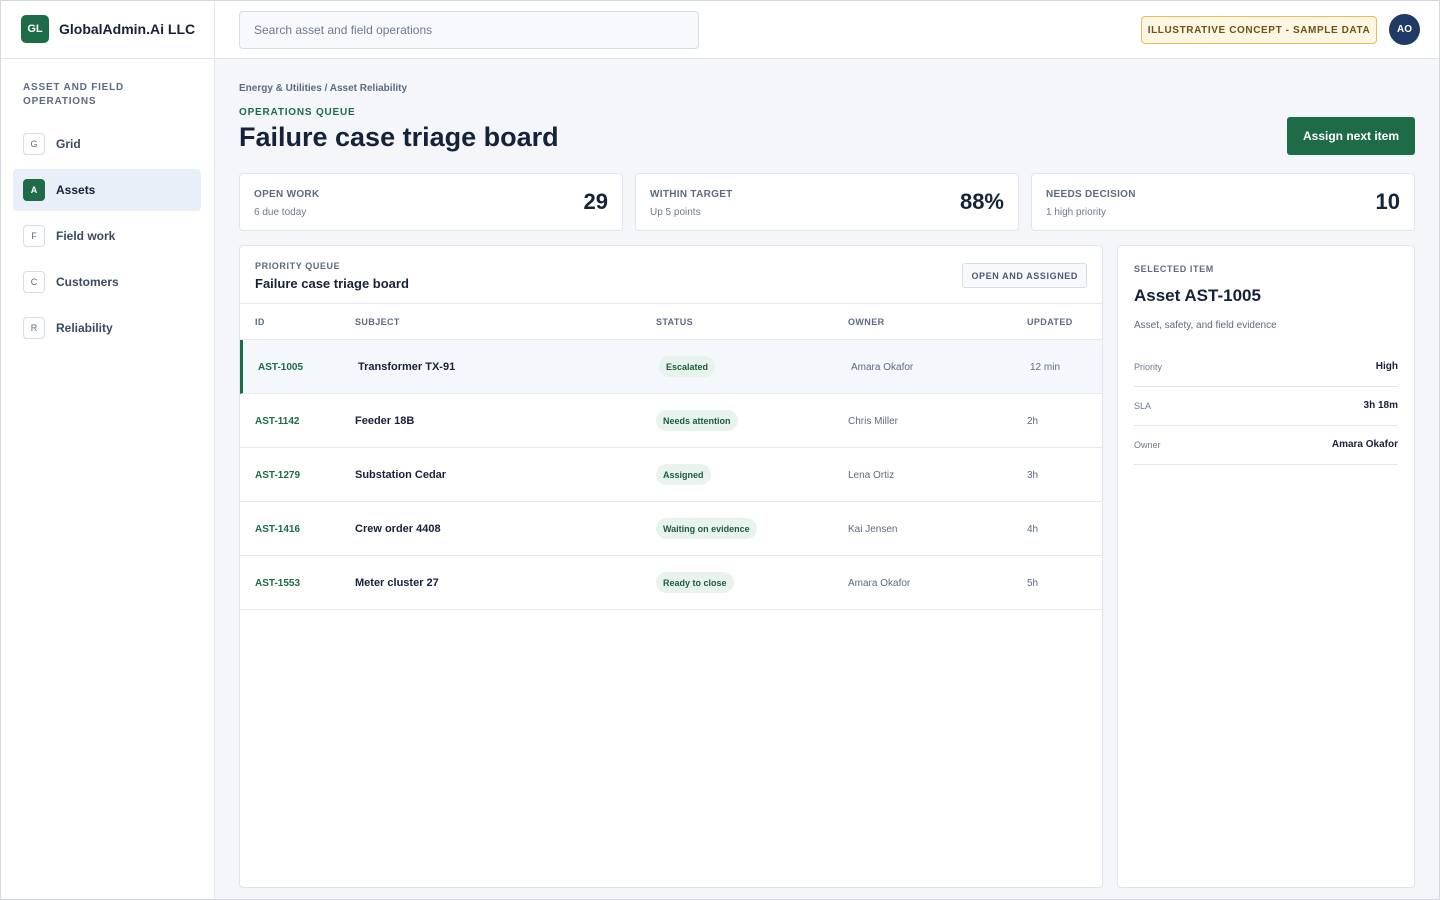  I want to click on row-owner: Lena Ortiz, so click(871, 475).